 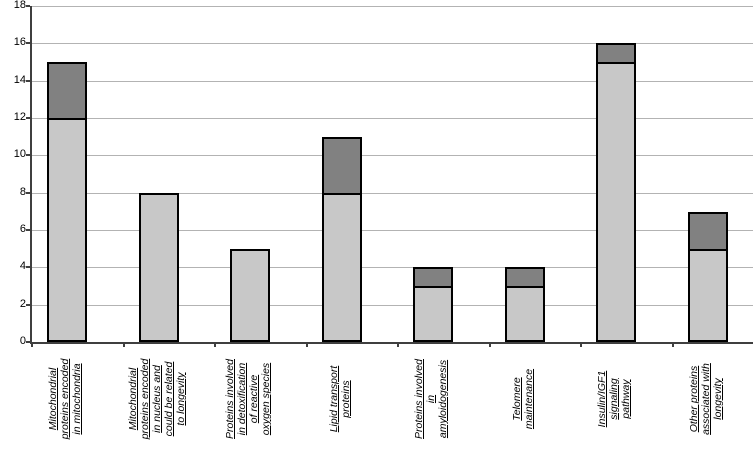 What do you see at coordinates (19, 154) in the screenshot?
I see `y-axis-tick-label: 10` at bounding box center [19, 154].